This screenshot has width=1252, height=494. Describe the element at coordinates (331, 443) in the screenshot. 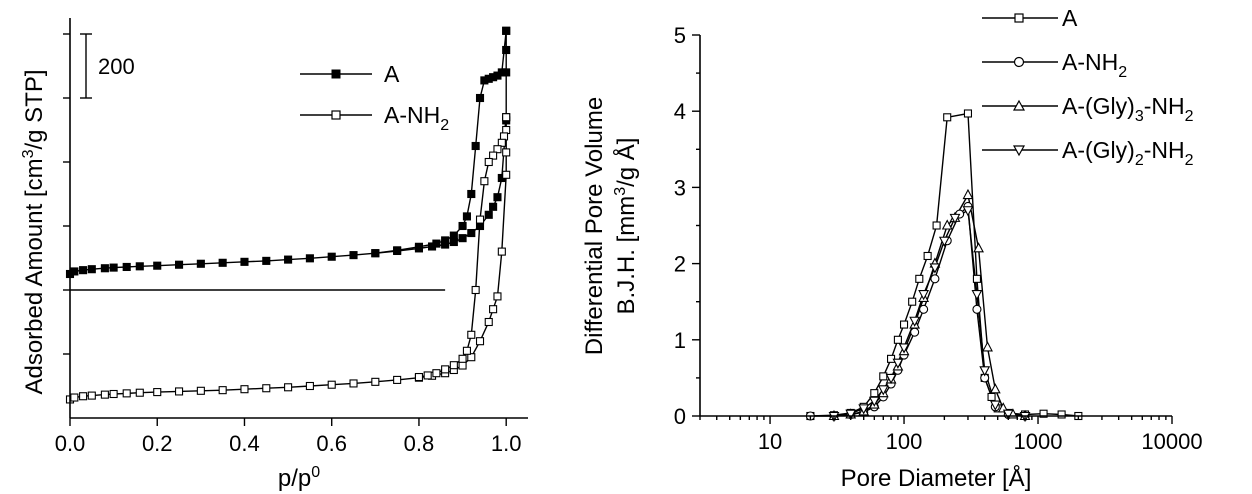

I see `isotherm-x-tick-label: 0.6` at that location.